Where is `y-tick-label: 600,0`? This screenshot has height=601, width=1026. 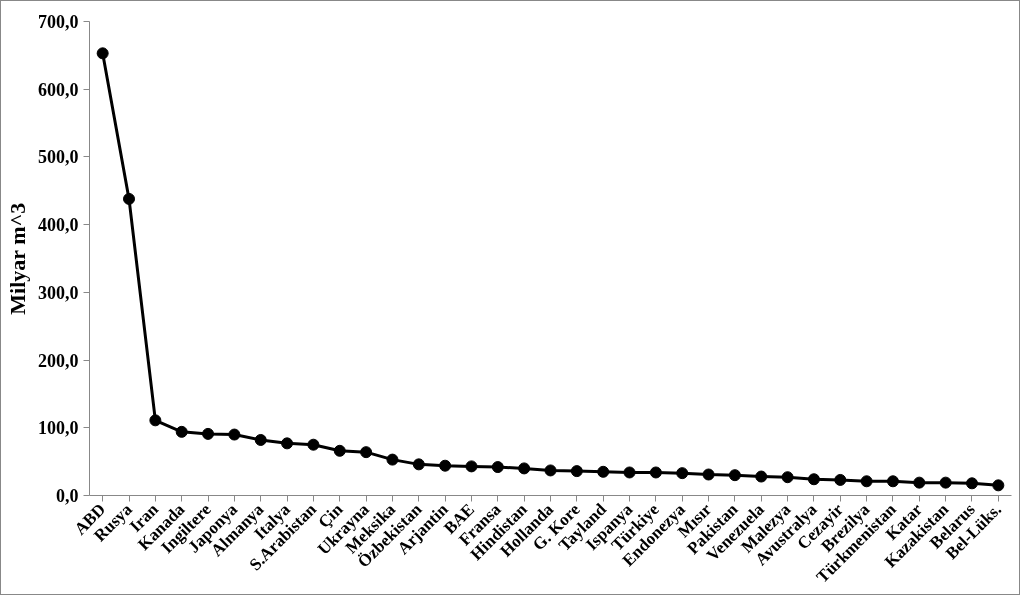
y-tick-label: 600,0 is located at coordinates (58, 89).